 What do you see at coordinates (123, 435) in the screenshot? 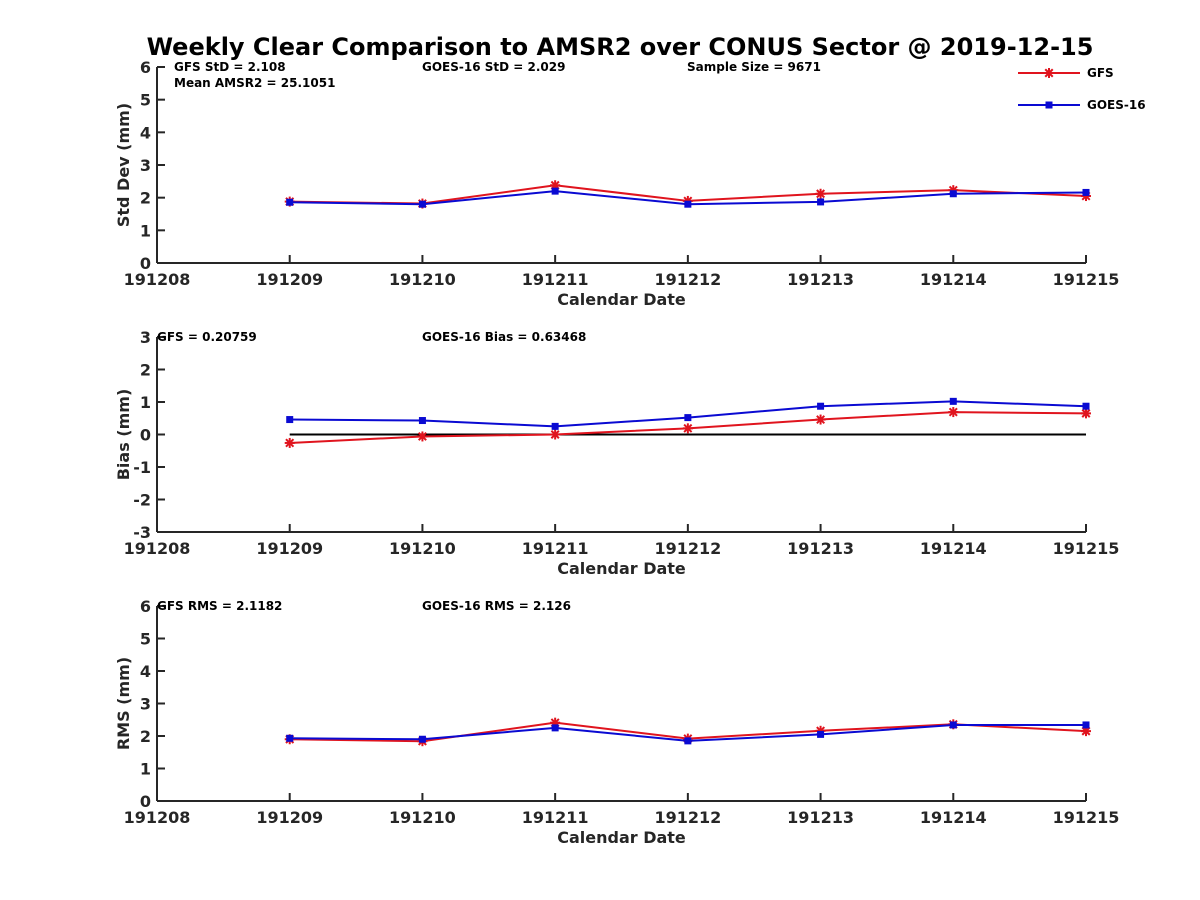
I see `y-axis-label: Bias (mm)` at bounding box center [123, 435].